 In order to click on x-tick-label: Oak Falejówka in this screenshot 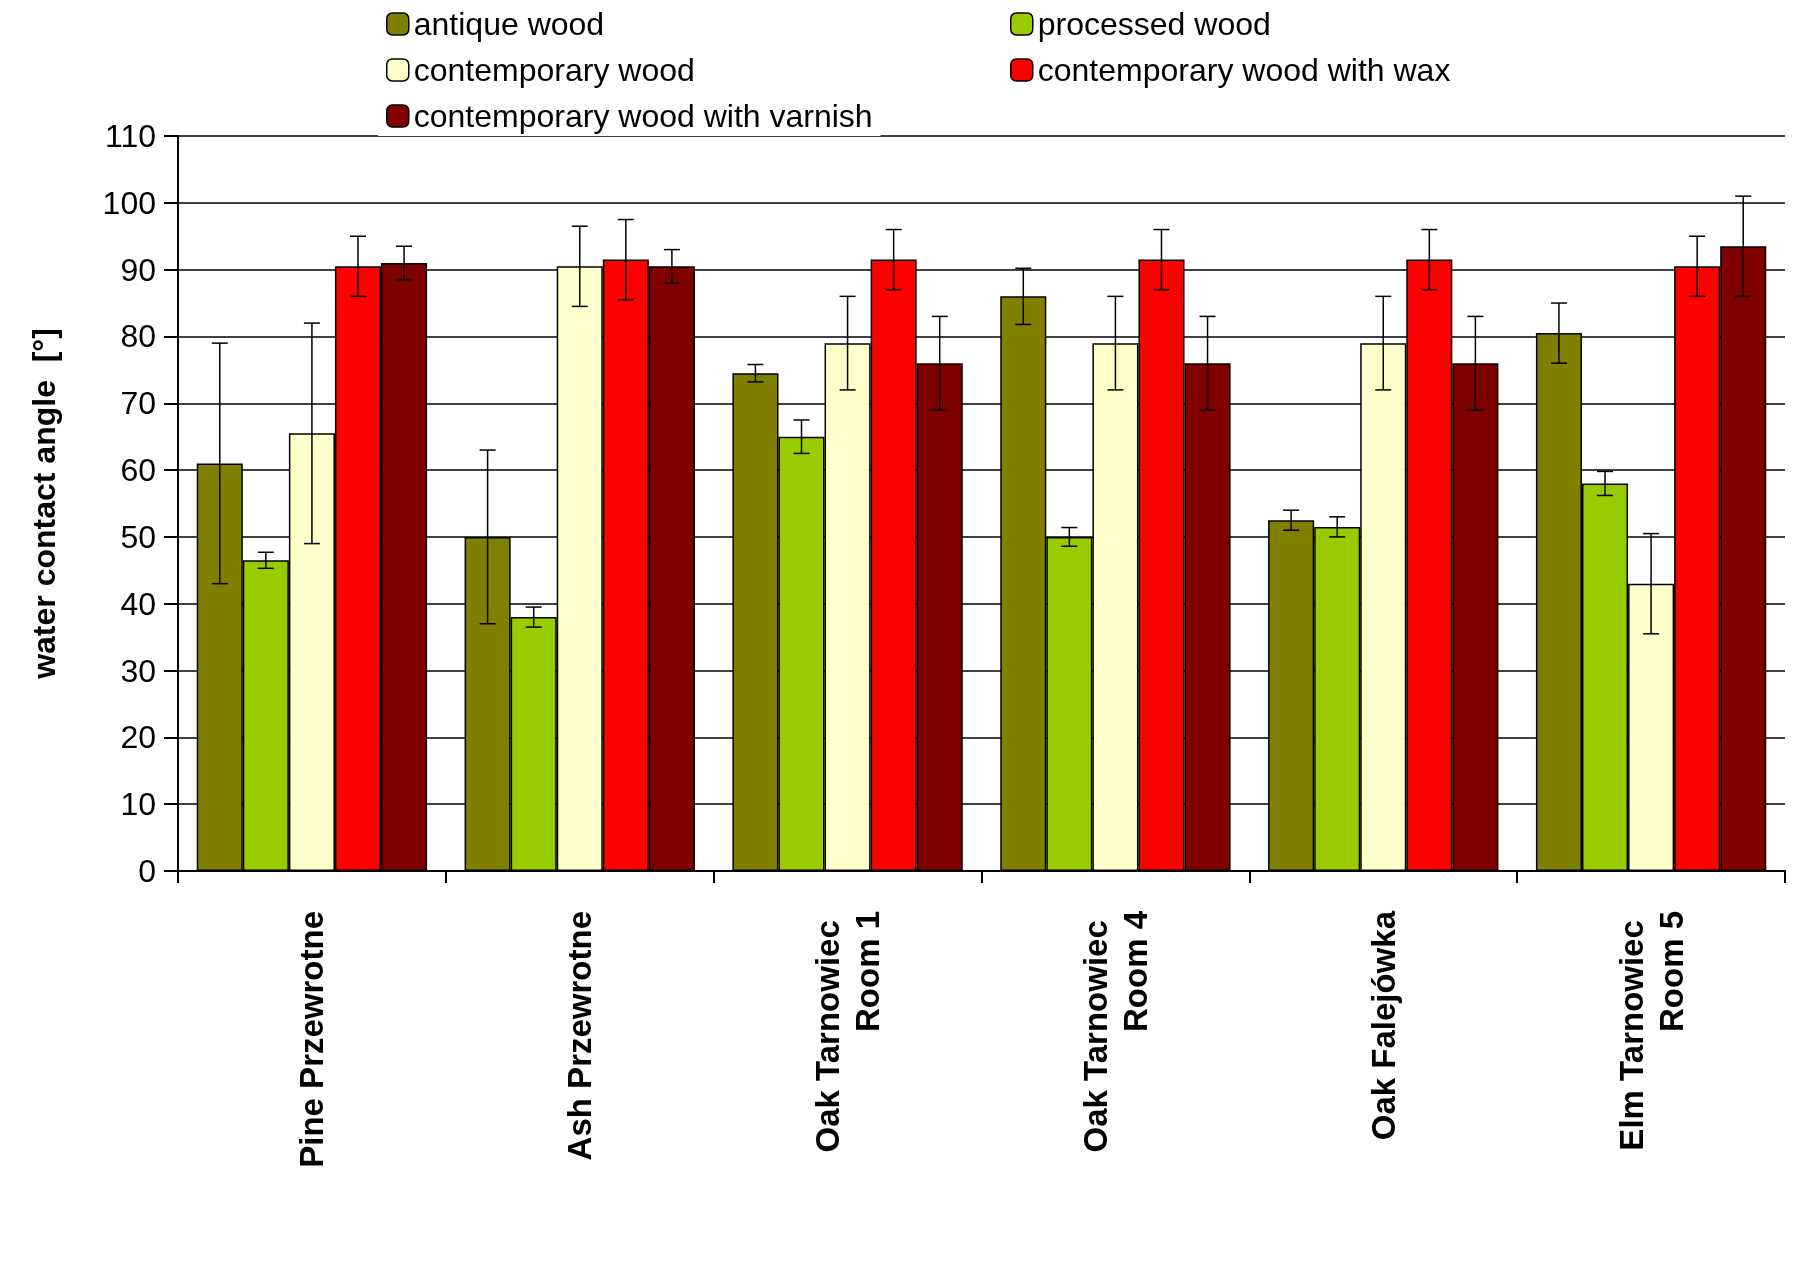, I will do `click(1383, 1025)`.